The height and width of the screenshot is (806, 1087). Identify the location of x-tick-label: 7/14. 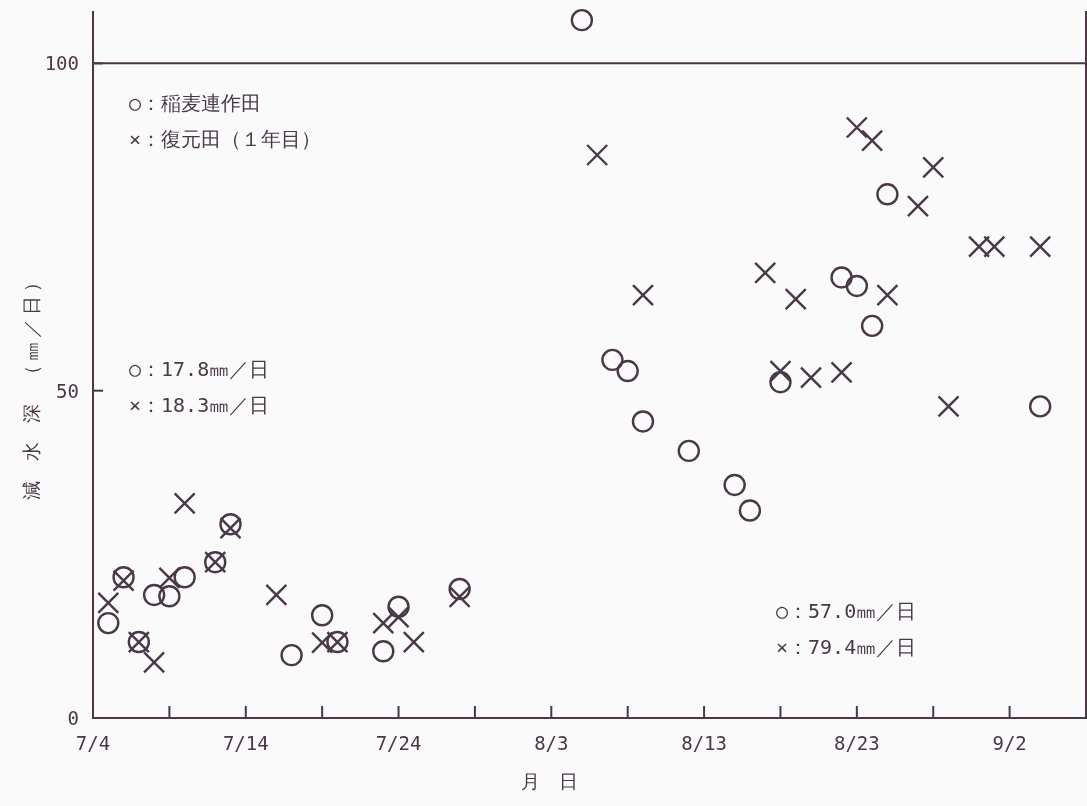
(245, 743).